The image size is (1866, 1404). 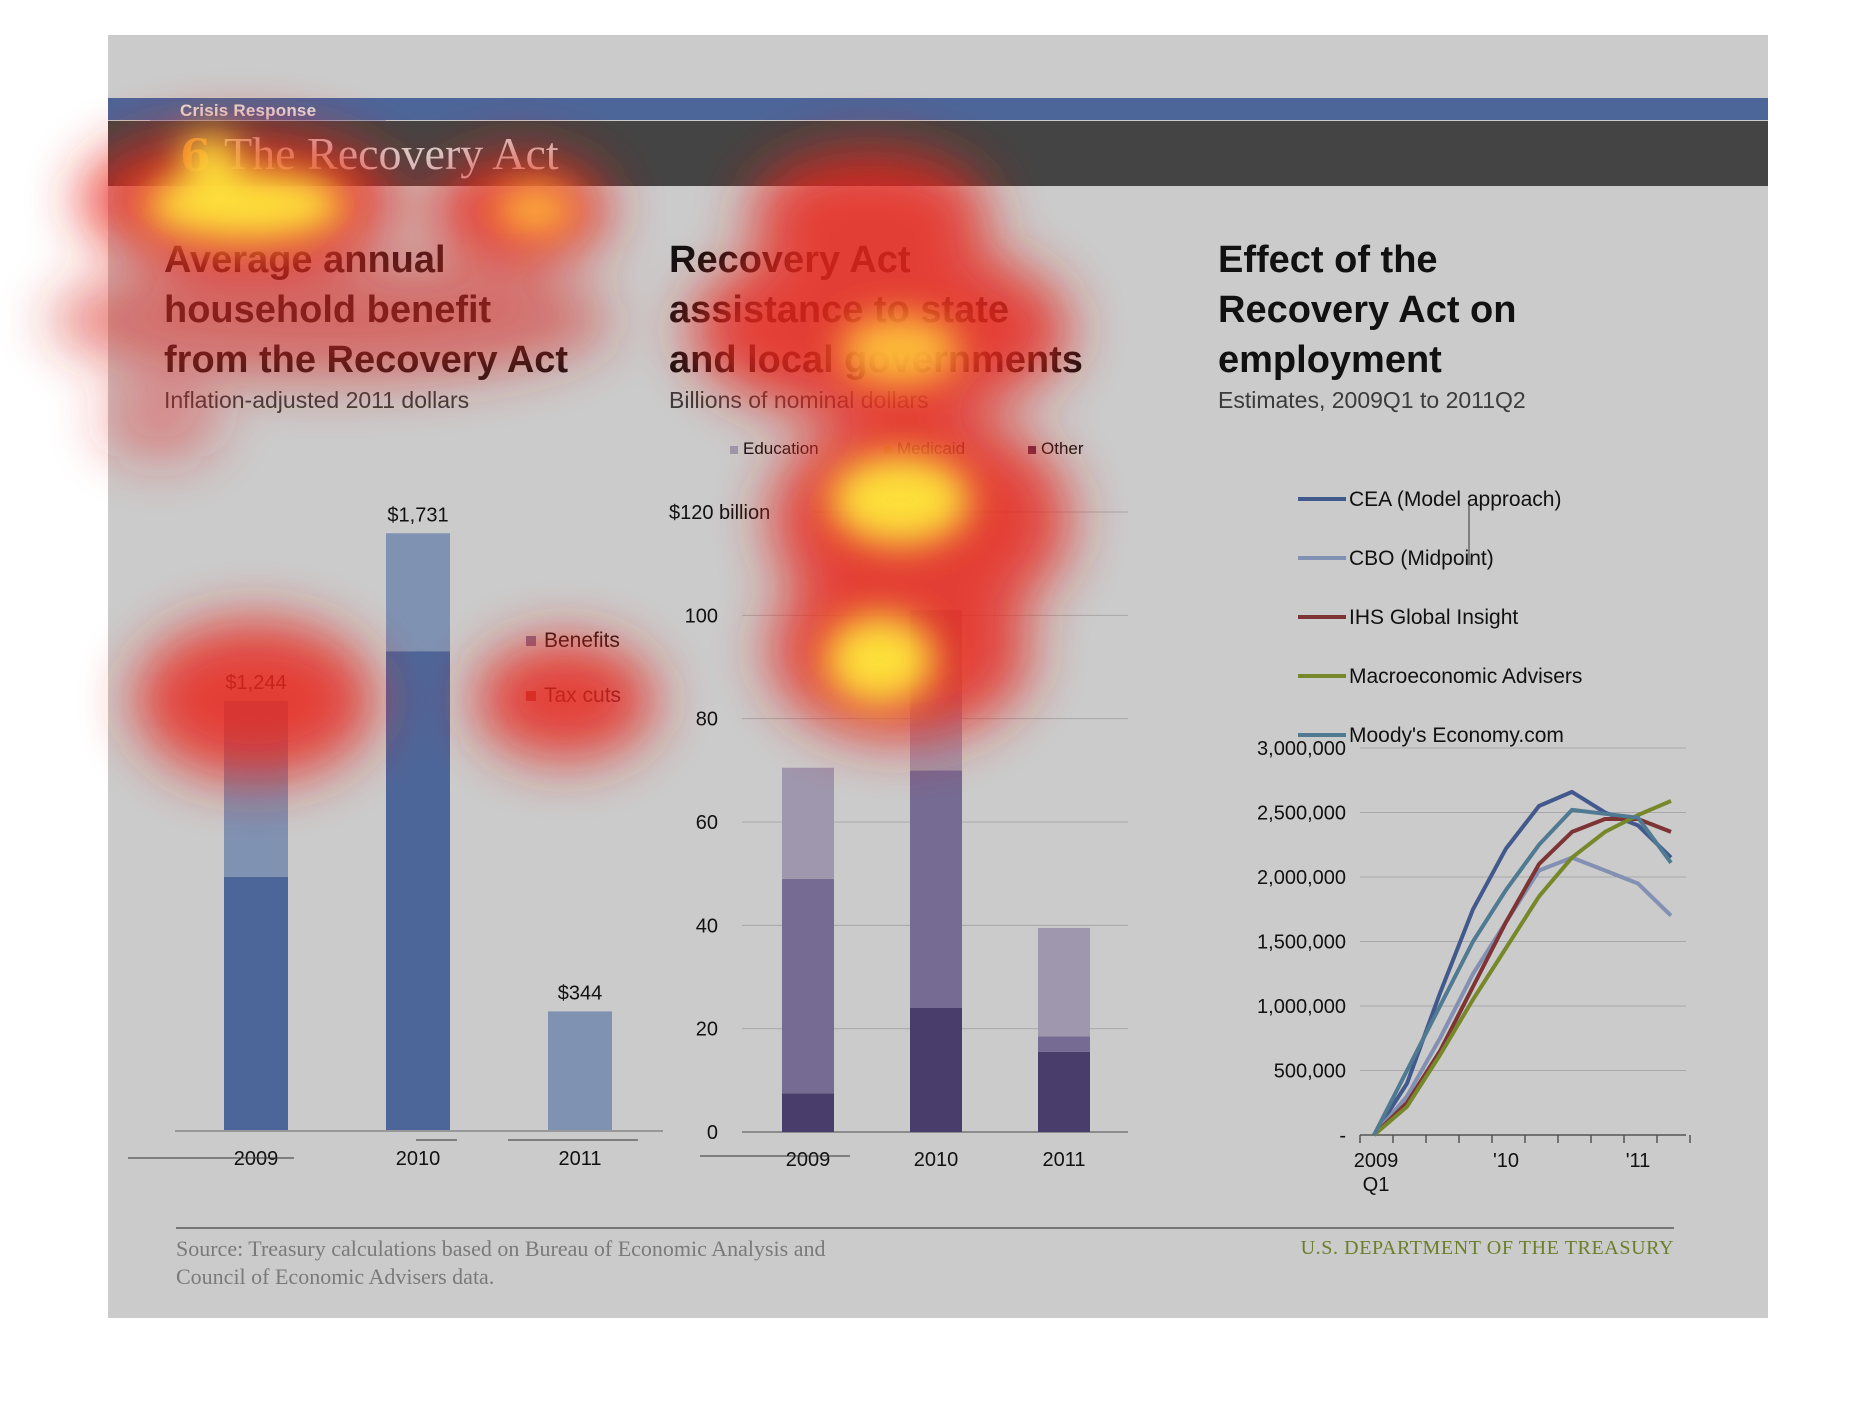 I want to click on footer-rule, so click(x=925, y=1228).